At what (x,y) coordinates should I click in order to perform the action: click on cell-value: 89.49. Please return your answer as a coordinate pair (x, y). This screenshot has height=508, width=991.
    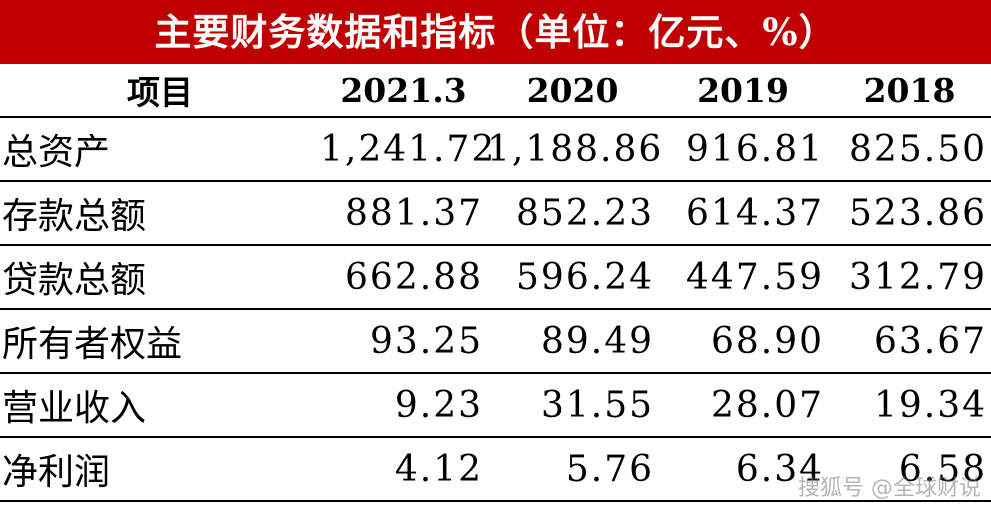
    Looking at the image, I should click on (572, 341).